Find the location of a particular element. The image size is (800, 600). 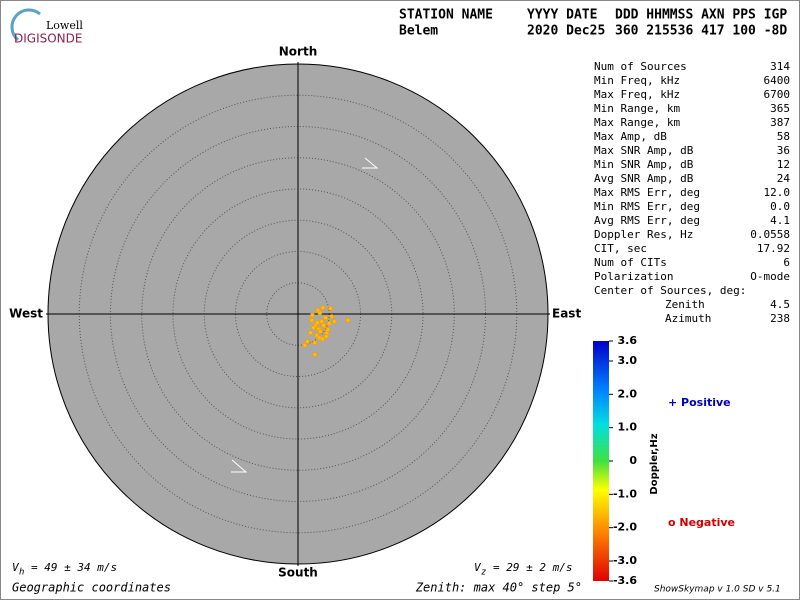

stat-value: 24 is located at coordinates (784, 178).